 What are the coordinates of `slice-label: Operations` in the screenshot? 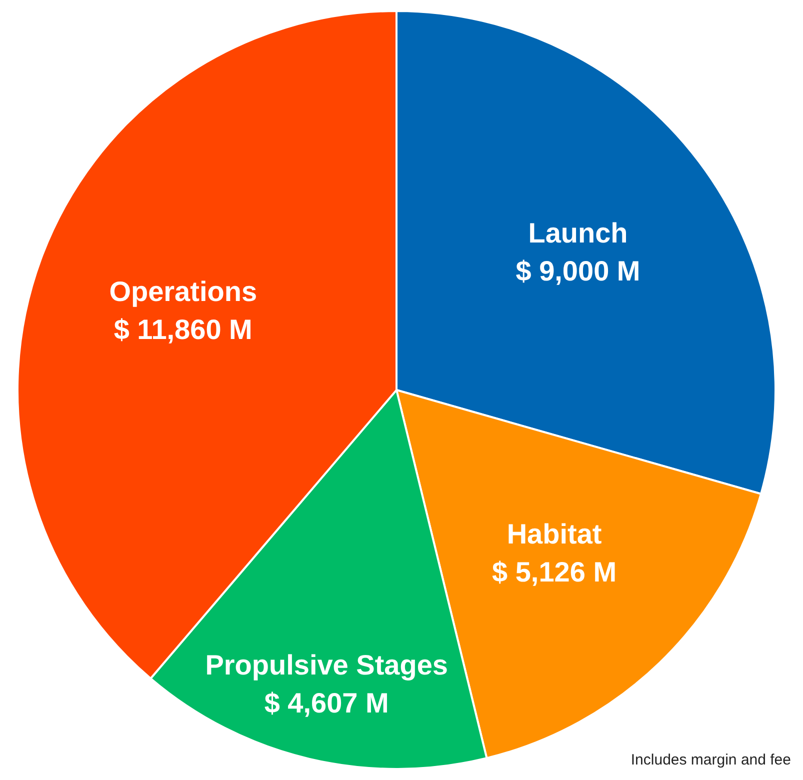 It's located at (183, 292).